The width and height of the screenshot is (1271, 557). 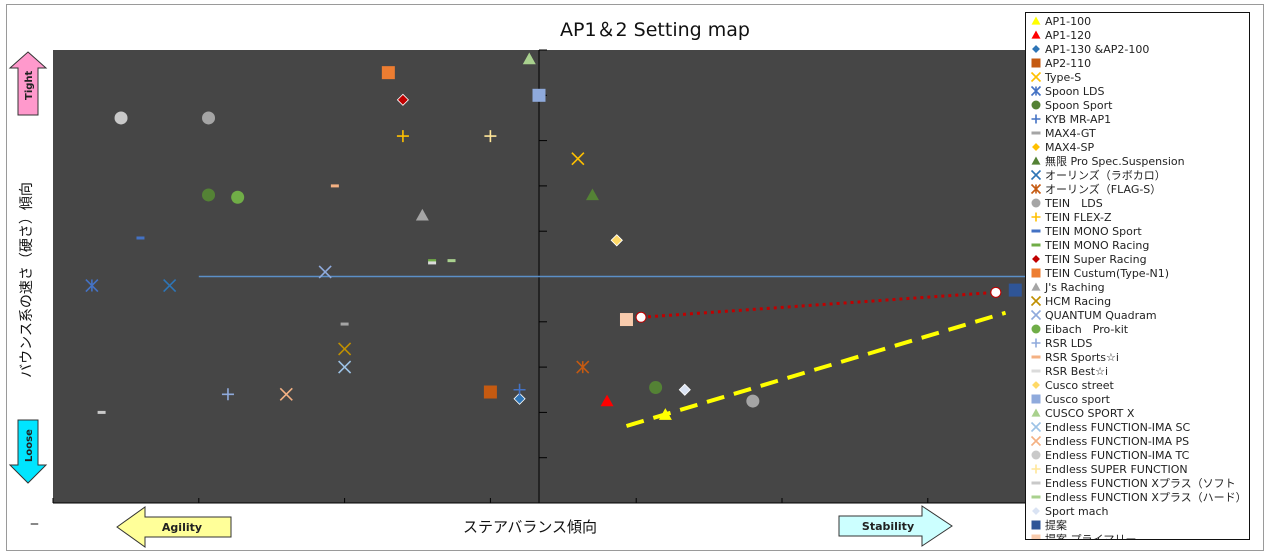 What do you see at coordinates (1070, 147) in the screenshot?
I see `legend-label: MAX4-SP` at bounding box center [1070, 147].